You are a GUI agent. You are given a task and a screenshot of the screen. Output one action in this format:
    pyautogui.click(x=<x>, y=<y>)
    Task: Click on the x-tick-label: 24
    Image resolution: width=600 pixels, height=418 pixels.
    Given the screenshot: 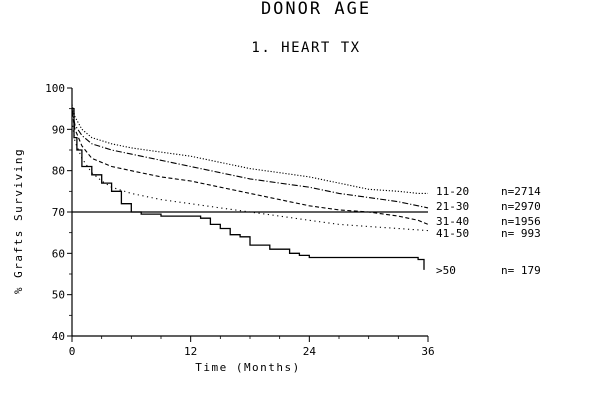 What is the action you would take?
    pyautogui.click(x=310, y=351)
    